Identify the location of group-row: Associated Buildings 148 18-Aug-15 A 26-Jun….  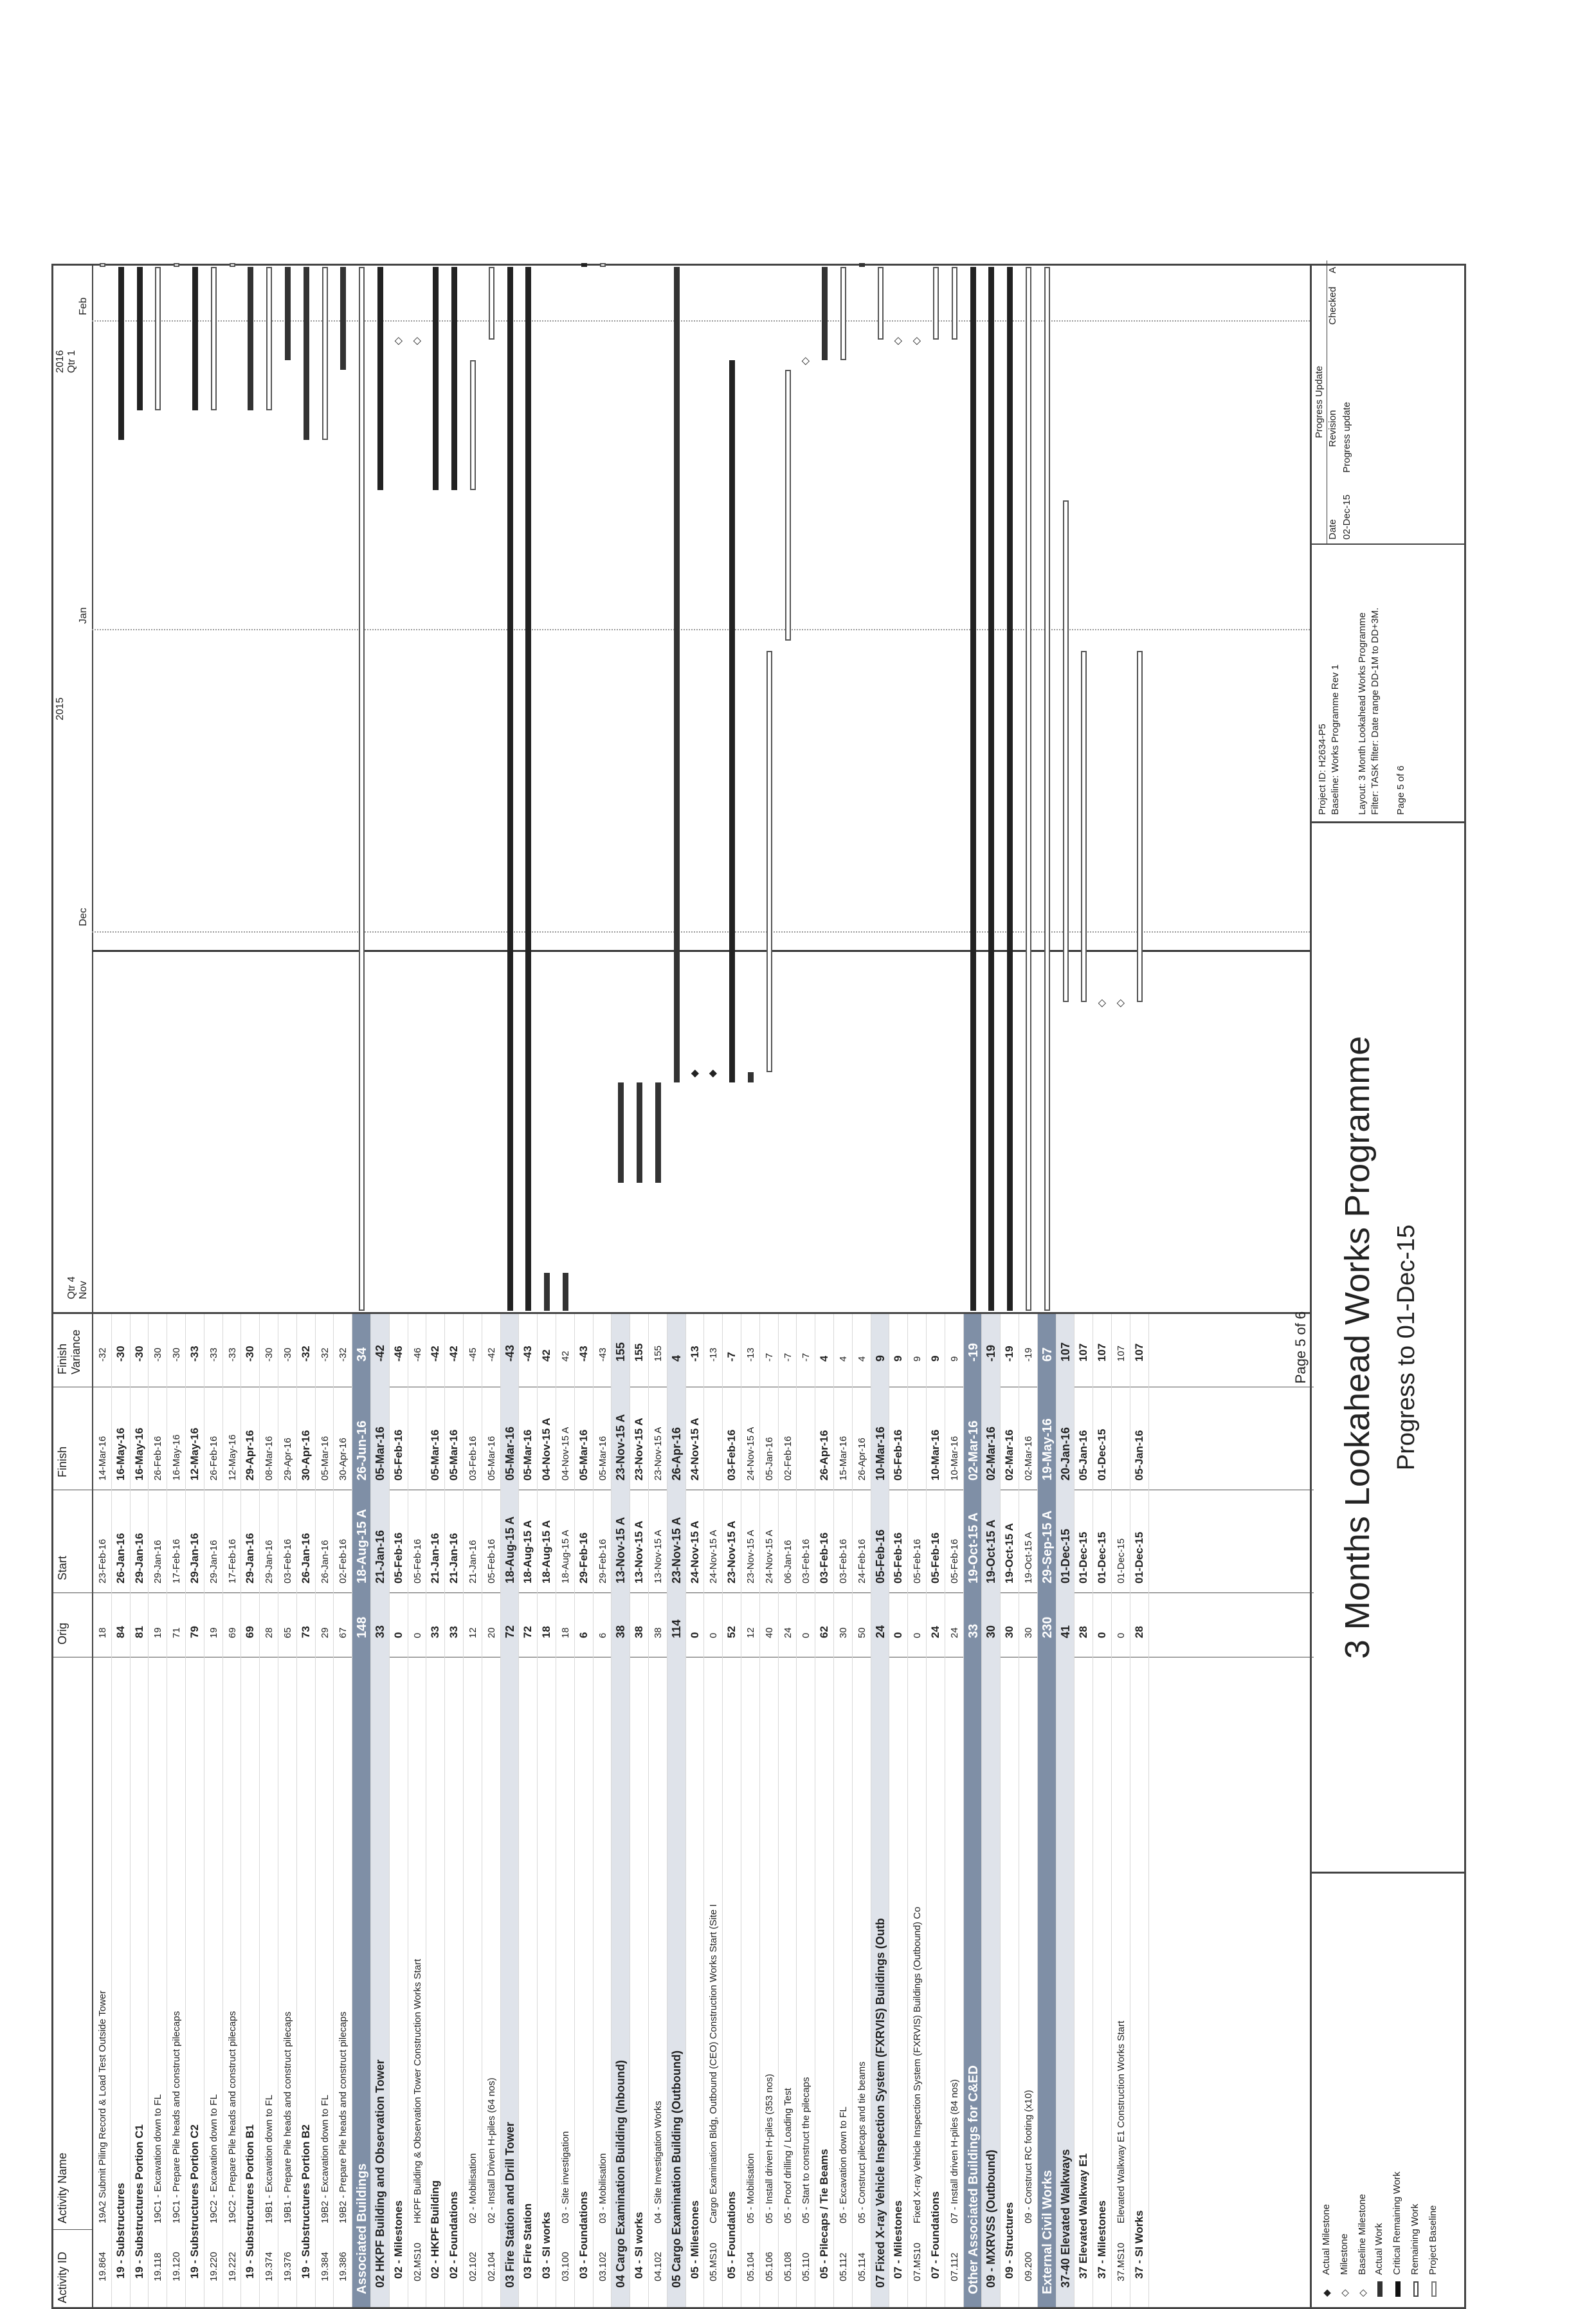
(362, 1810).